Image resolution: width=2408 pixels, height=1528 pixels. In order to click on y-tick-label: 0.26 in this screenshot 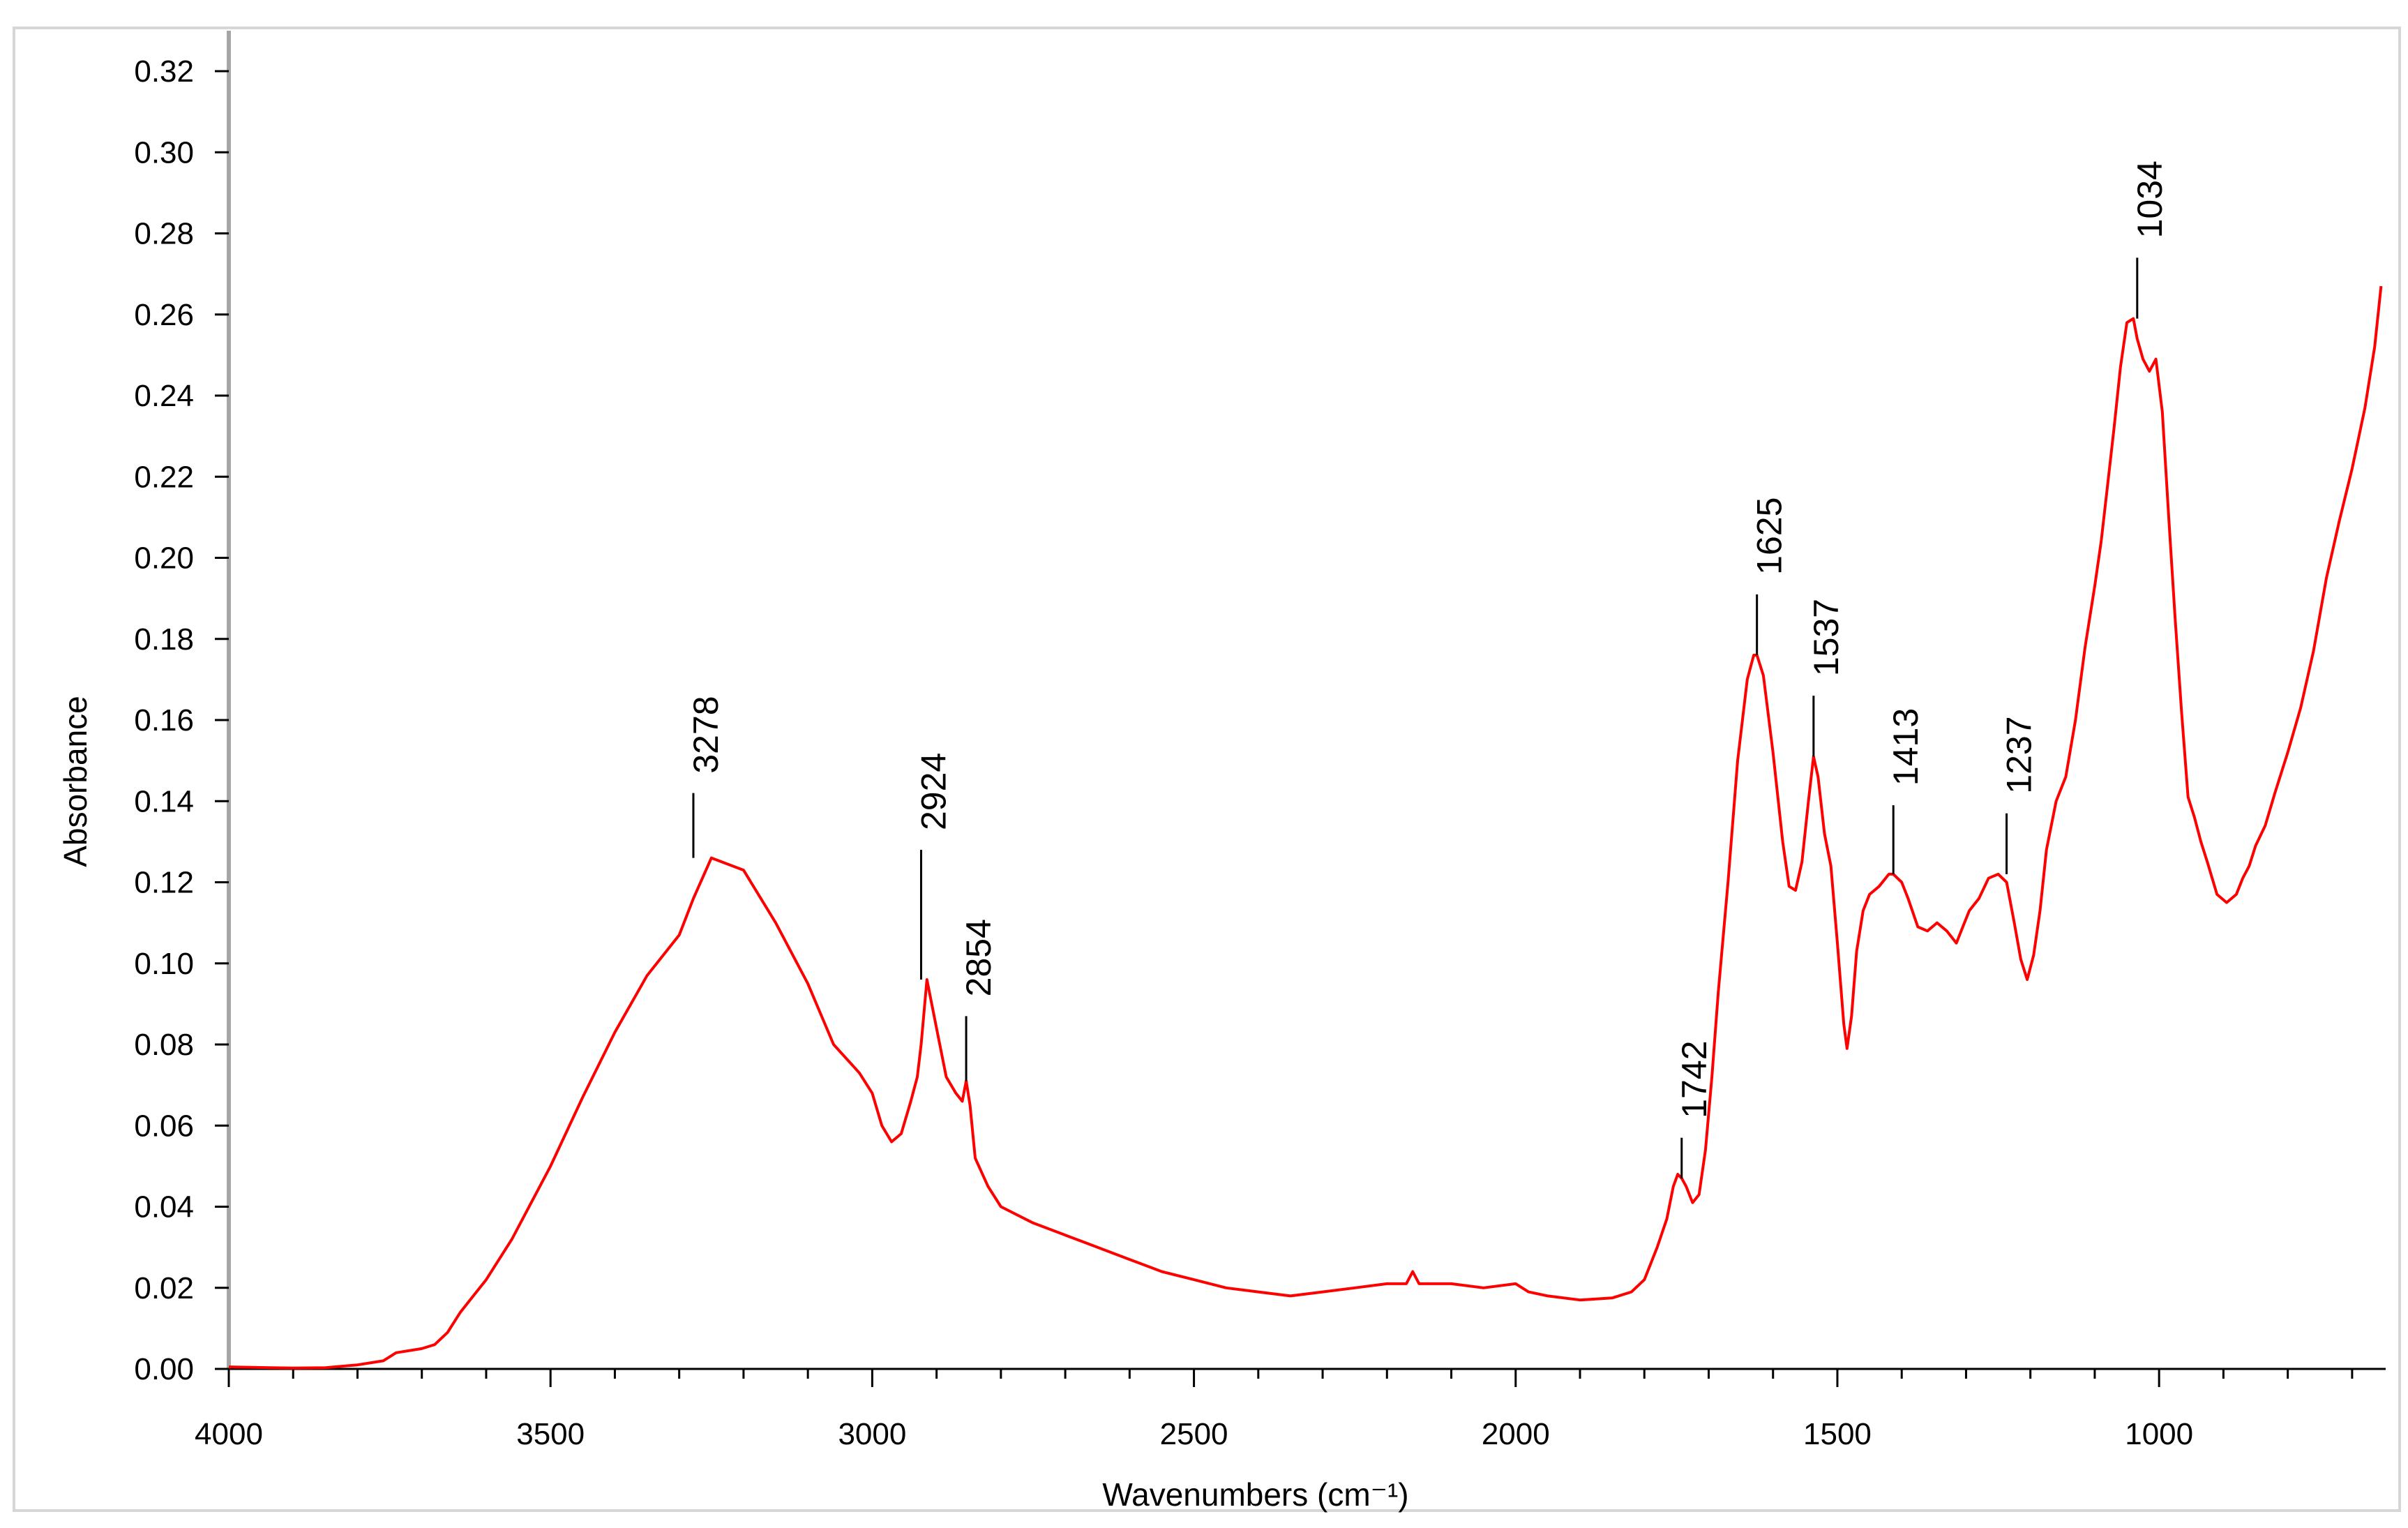, I will do `click(164, 315)`.